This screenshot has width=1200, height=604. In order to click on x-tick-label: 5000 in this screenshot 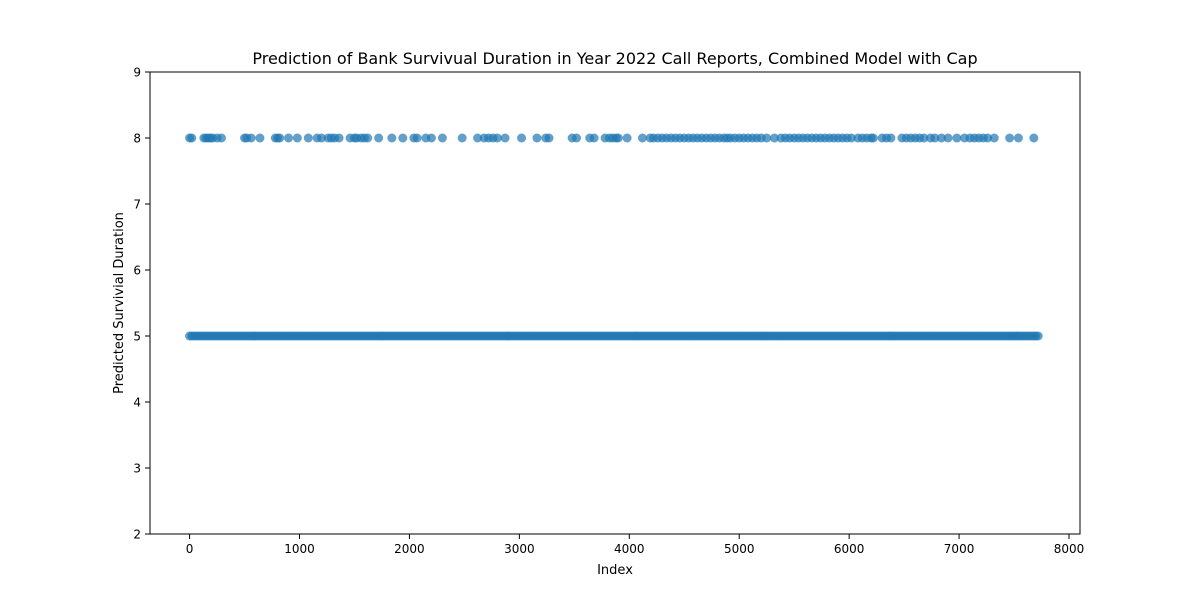, I will do `click(739, 549)`.